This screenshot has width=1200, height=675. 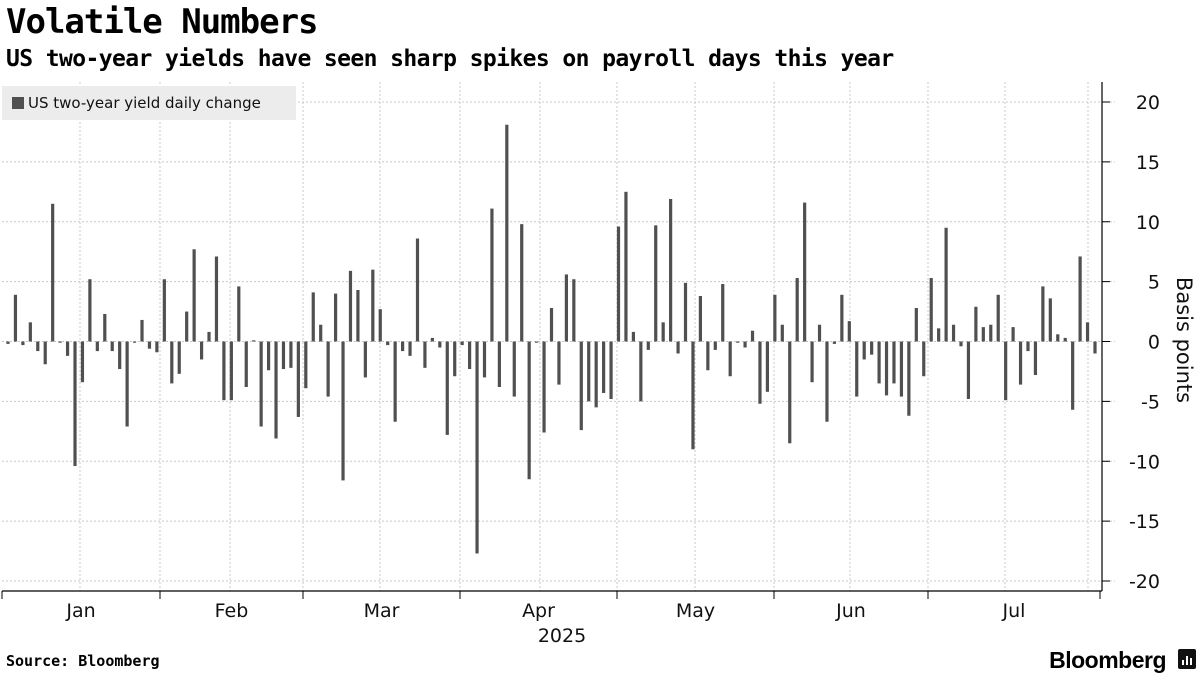 What do you see at coordinates (538, 611) in the screenshot?
I see `x-tick-label: Apr` at bounding box center [538, 611].